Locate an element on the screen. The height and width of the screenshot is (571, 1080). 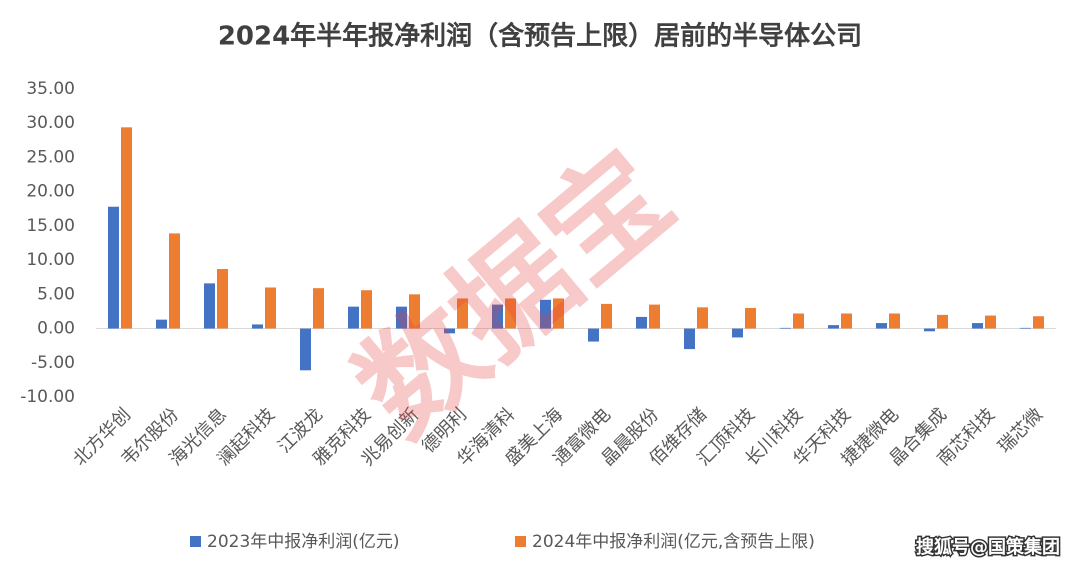
chart-title: 2024年半年报净利润（含预告上限）居前的半导体公司 is located at coordinates (540, 36).